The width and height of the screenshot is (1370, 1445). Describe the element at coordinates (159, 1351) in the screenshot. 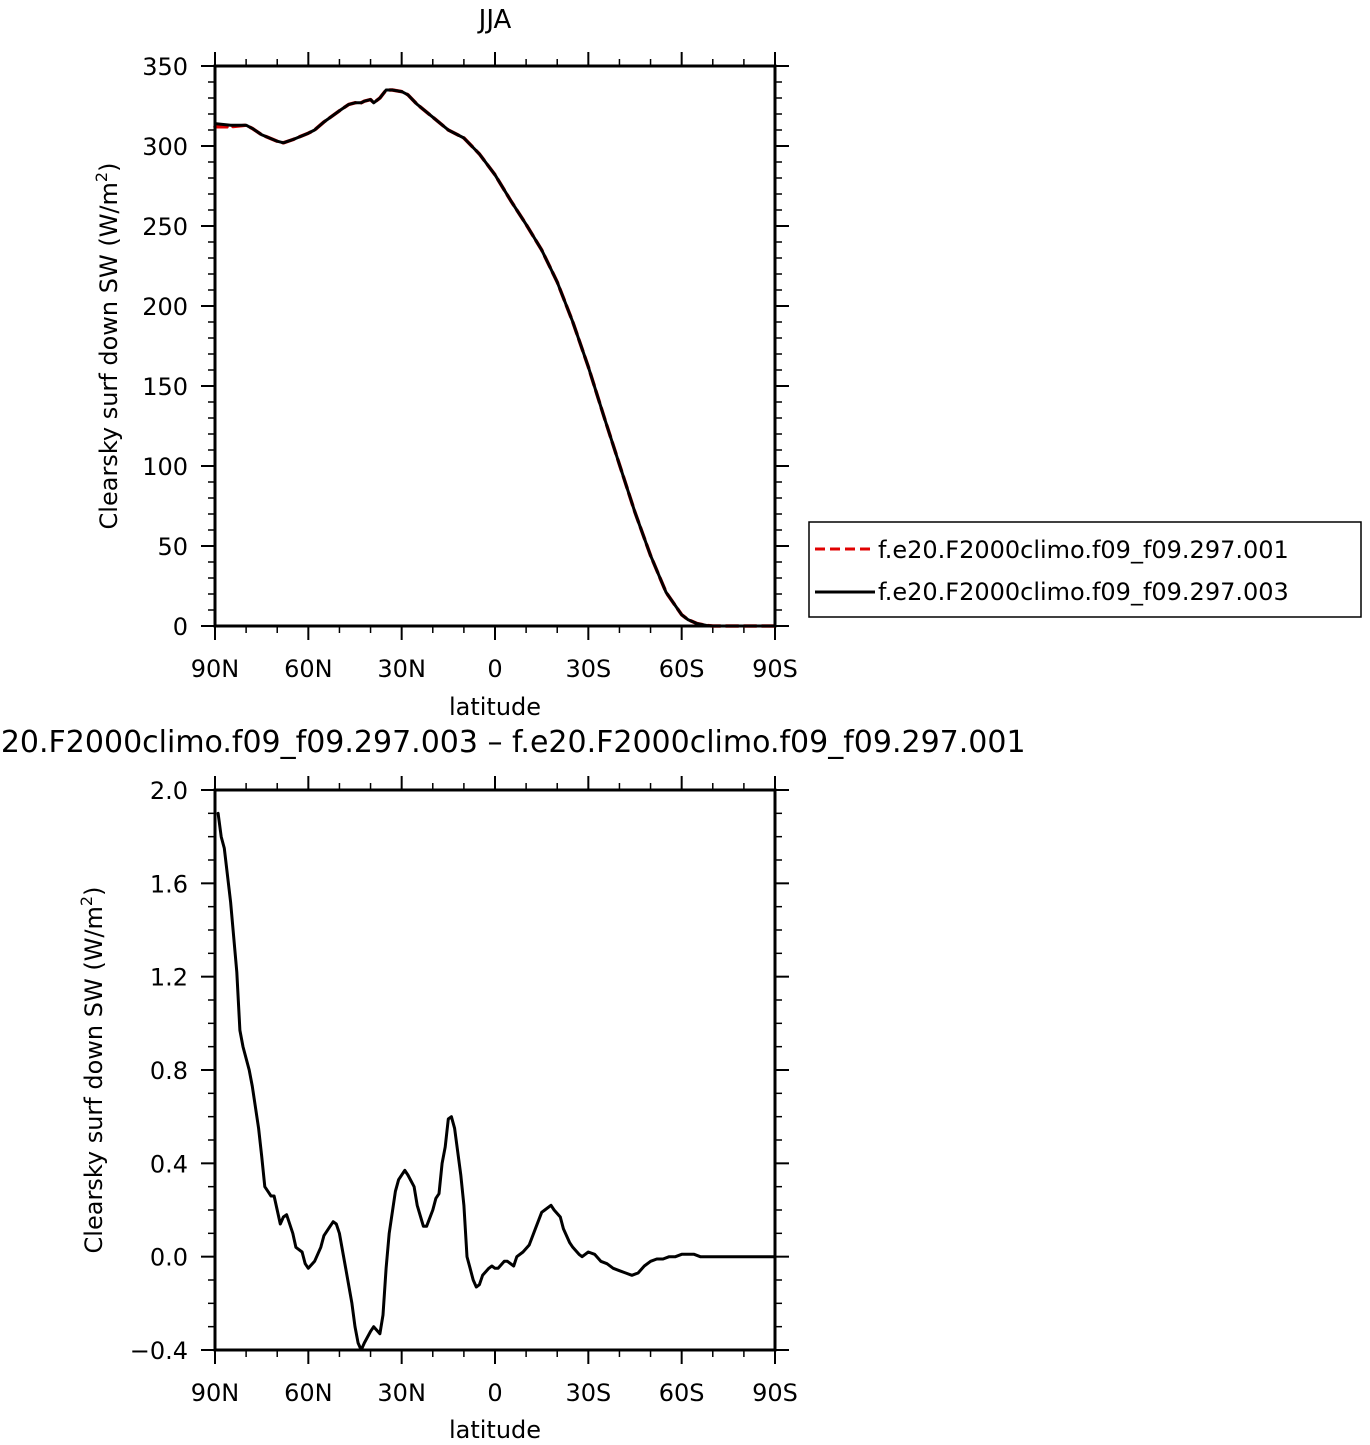

I see `bottom-ytick-label-0: −0.4` at that location.